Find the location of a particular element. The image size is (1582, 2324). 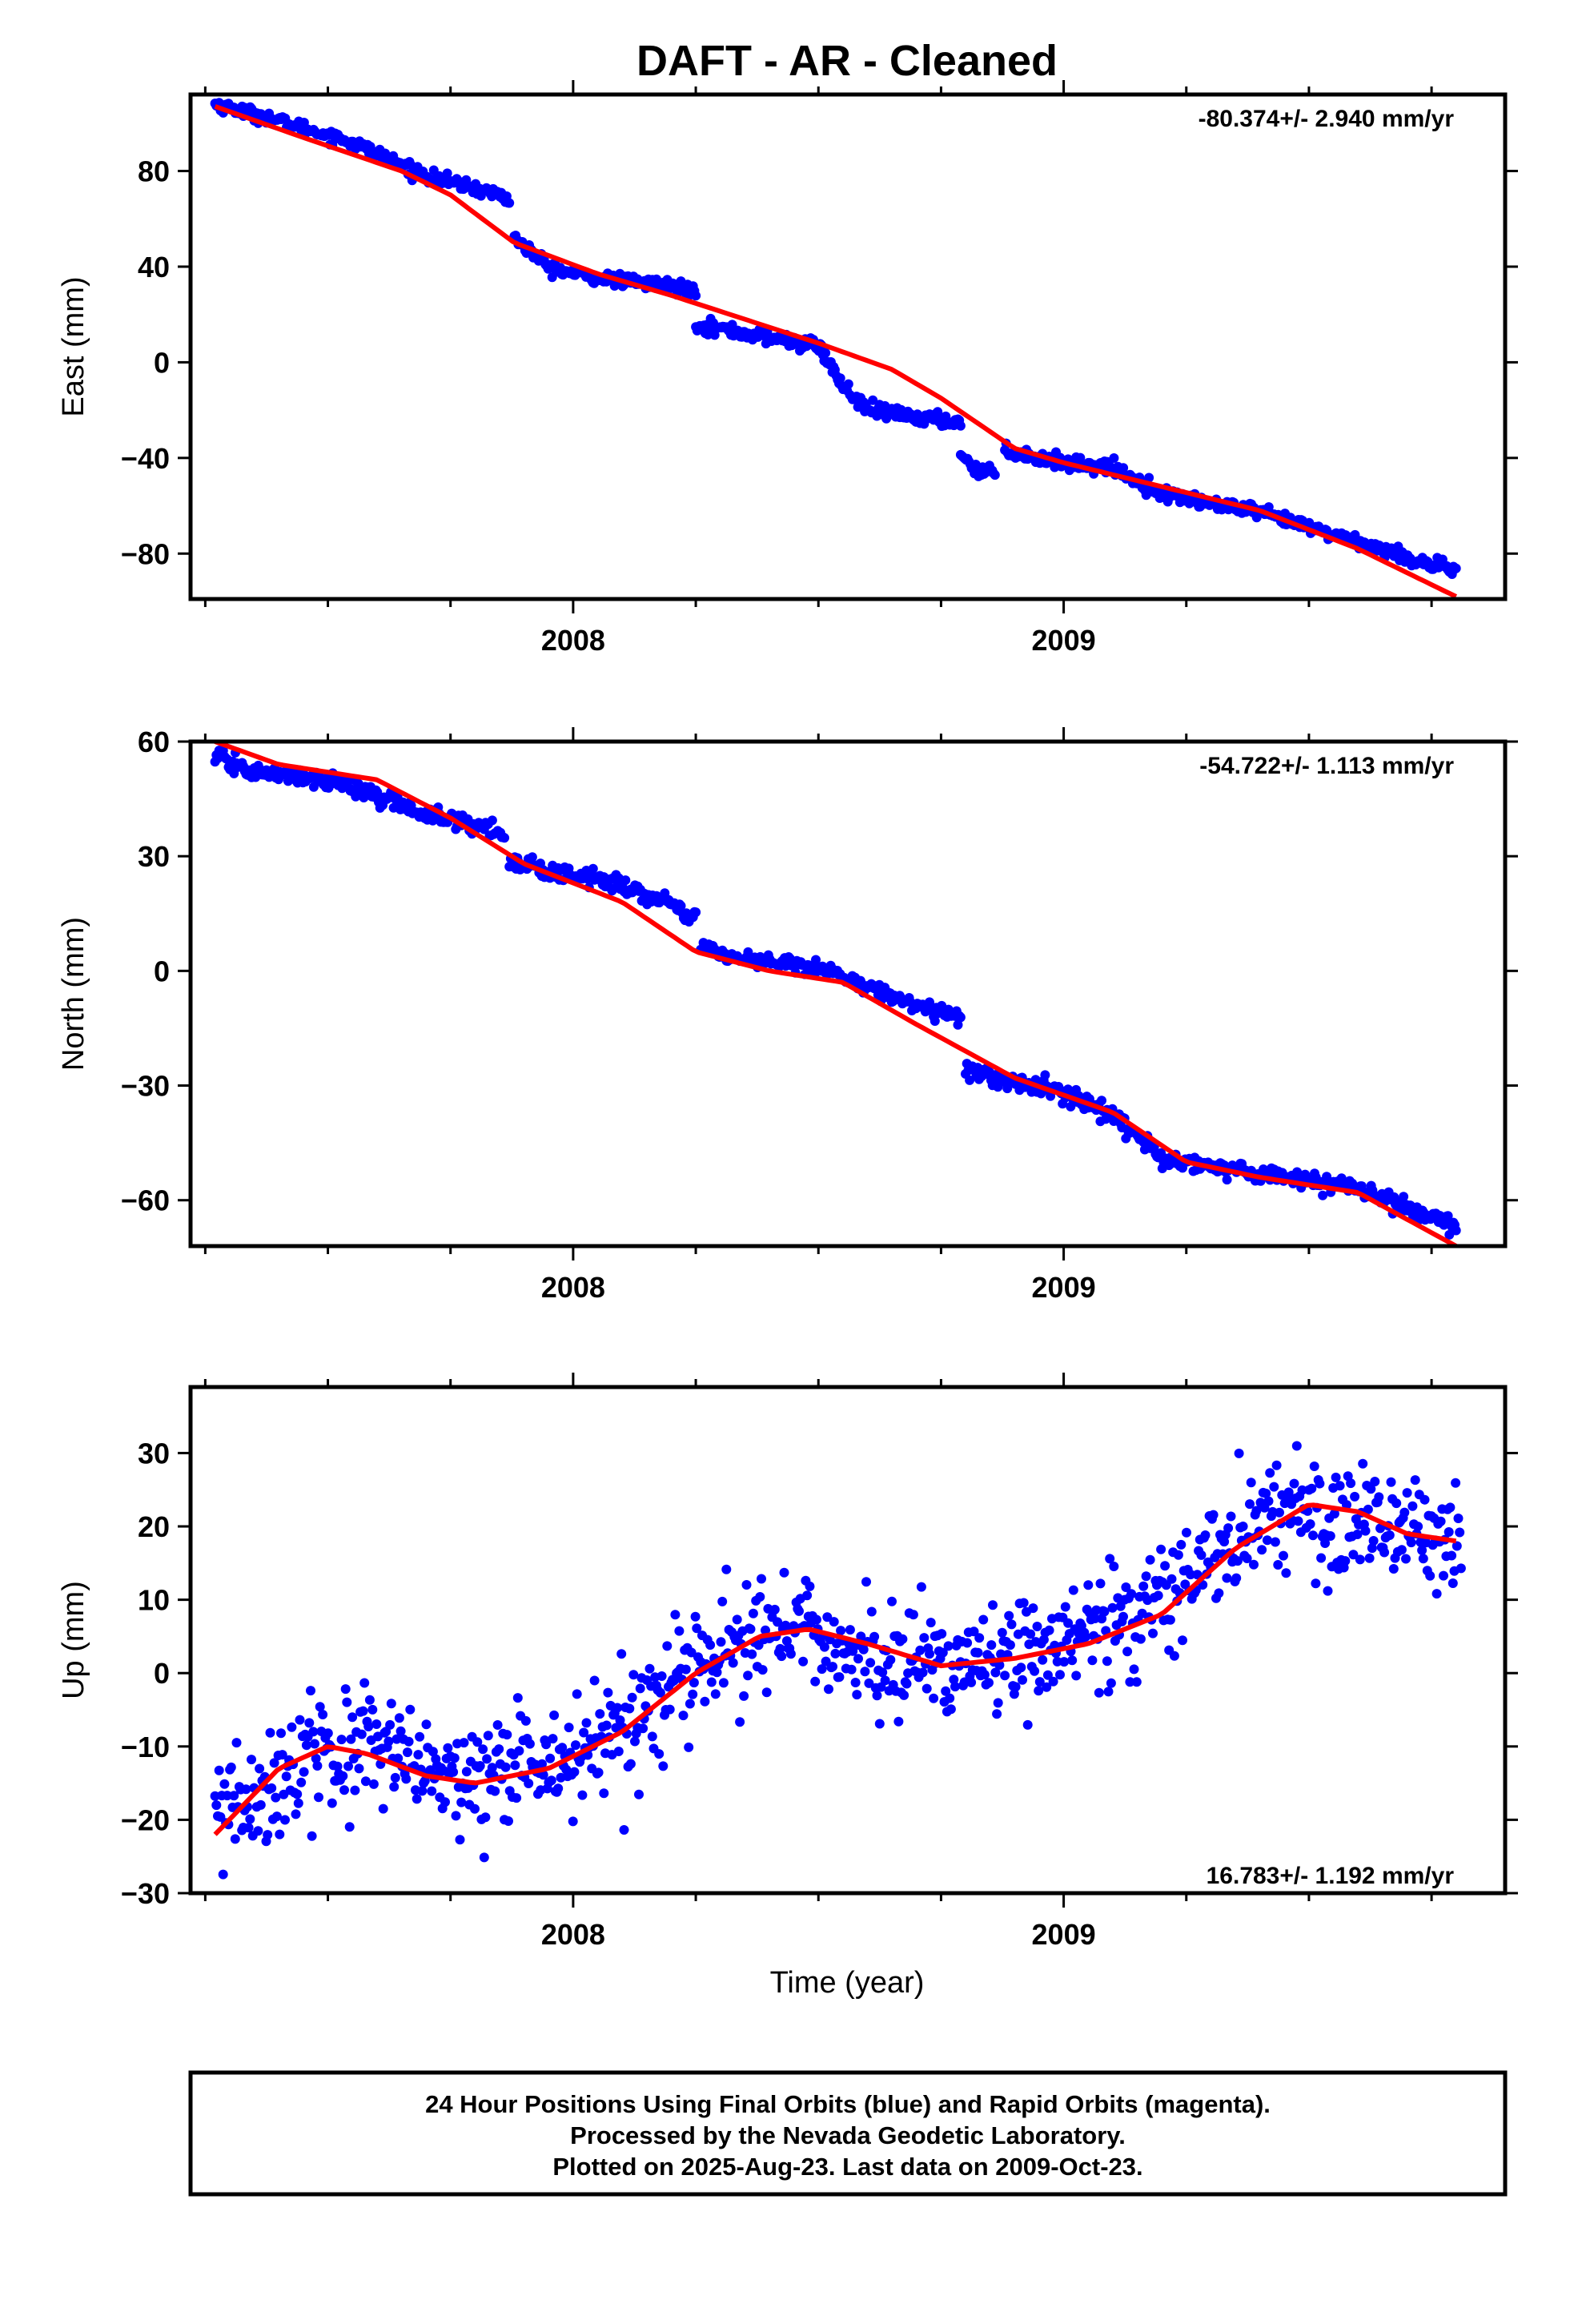

x-tick-label: 2009 is located at coordinates (1064, 1287).